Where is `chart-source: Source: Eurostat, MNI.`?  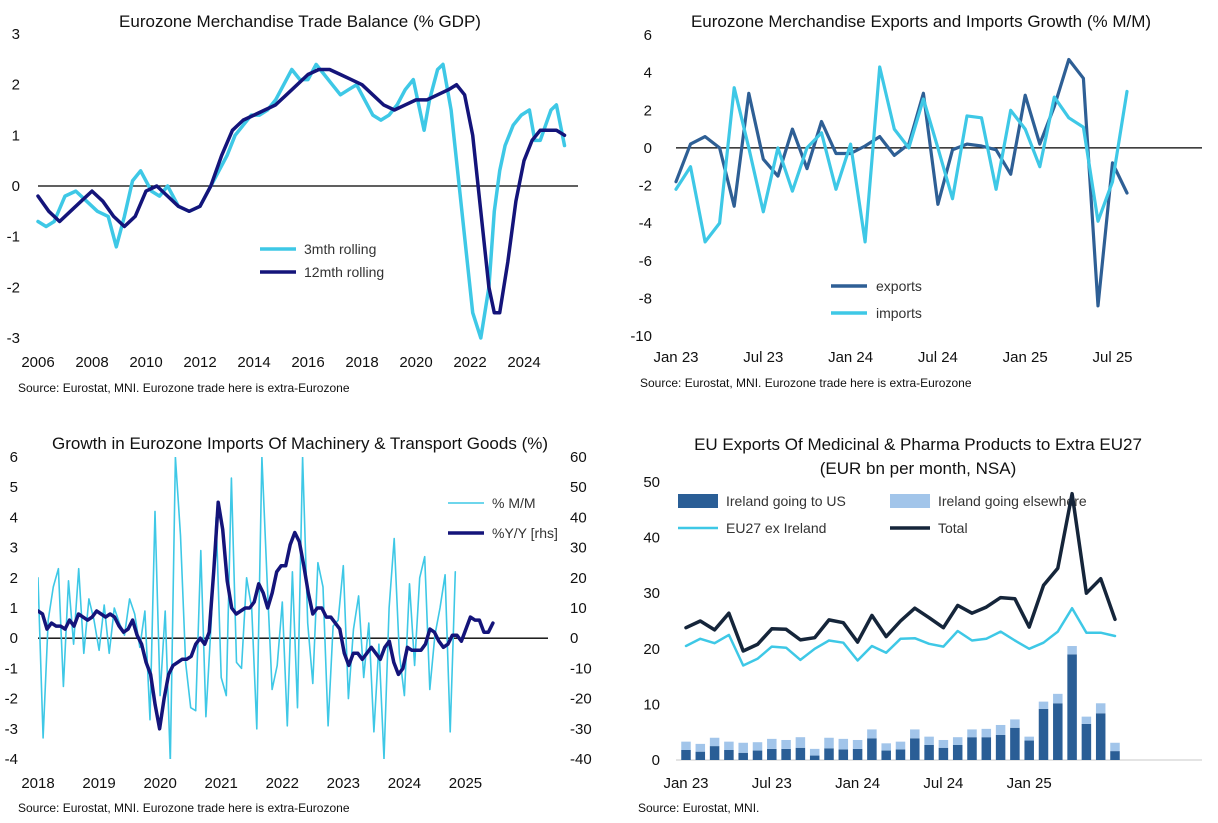 chart-source: Source: Eurostat, MNI. is located at coordinates (698, 808).